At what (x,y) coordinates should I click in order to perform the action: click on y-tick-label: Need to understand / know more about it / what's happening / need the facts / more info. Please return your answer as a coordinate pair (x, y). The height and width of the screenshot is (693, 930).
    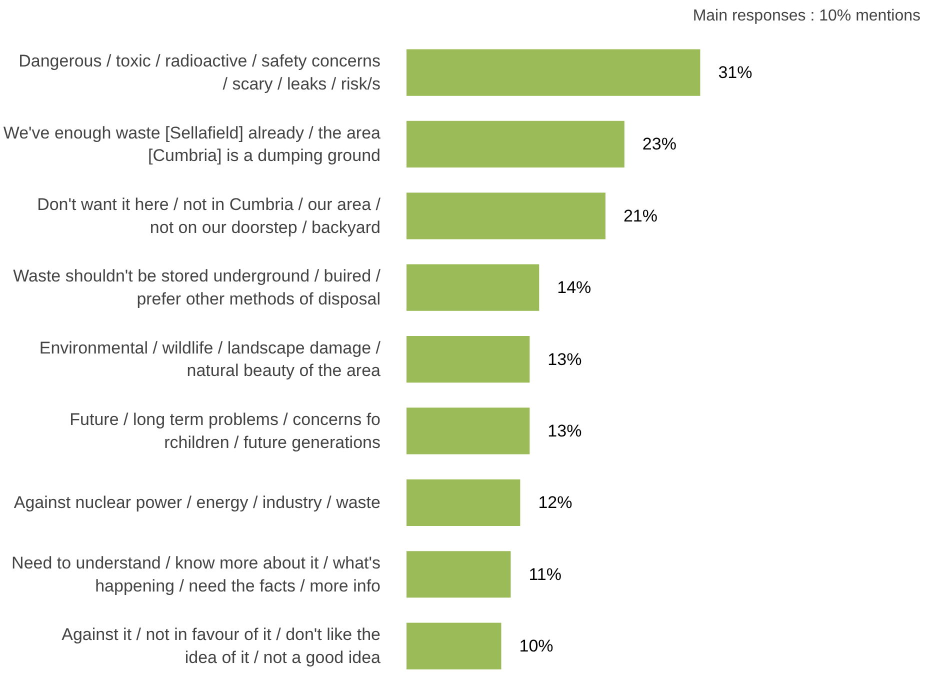
    Looking at the image, I should click on (196, 574).